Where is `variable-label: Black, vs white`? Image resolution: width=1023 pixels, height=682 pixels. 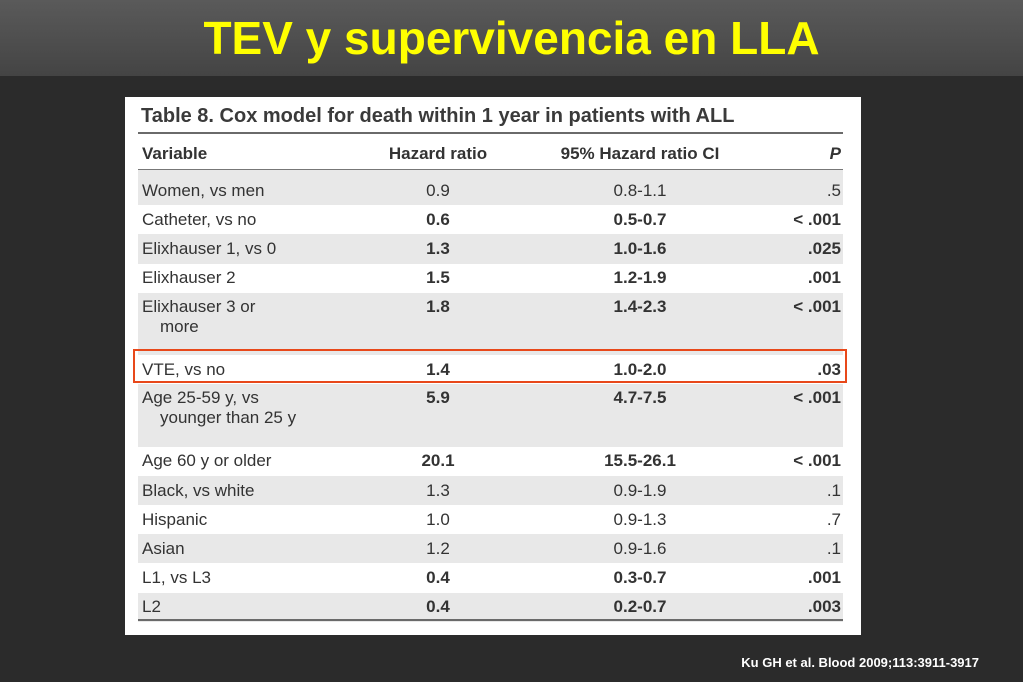
variable-label: Black, vs white is located at coordinates (198, 490).